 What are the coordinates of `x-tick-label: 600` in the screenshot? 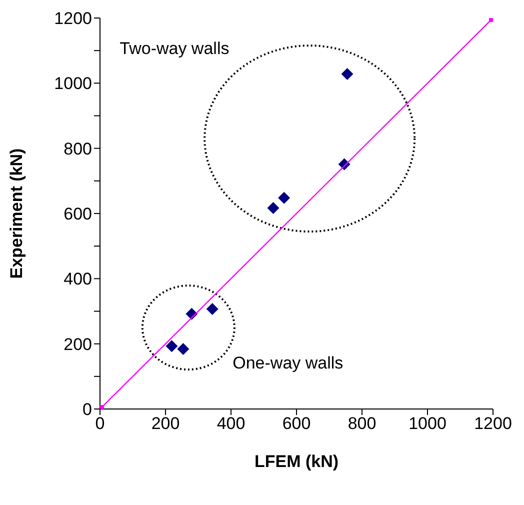 It's located at (296, 424).